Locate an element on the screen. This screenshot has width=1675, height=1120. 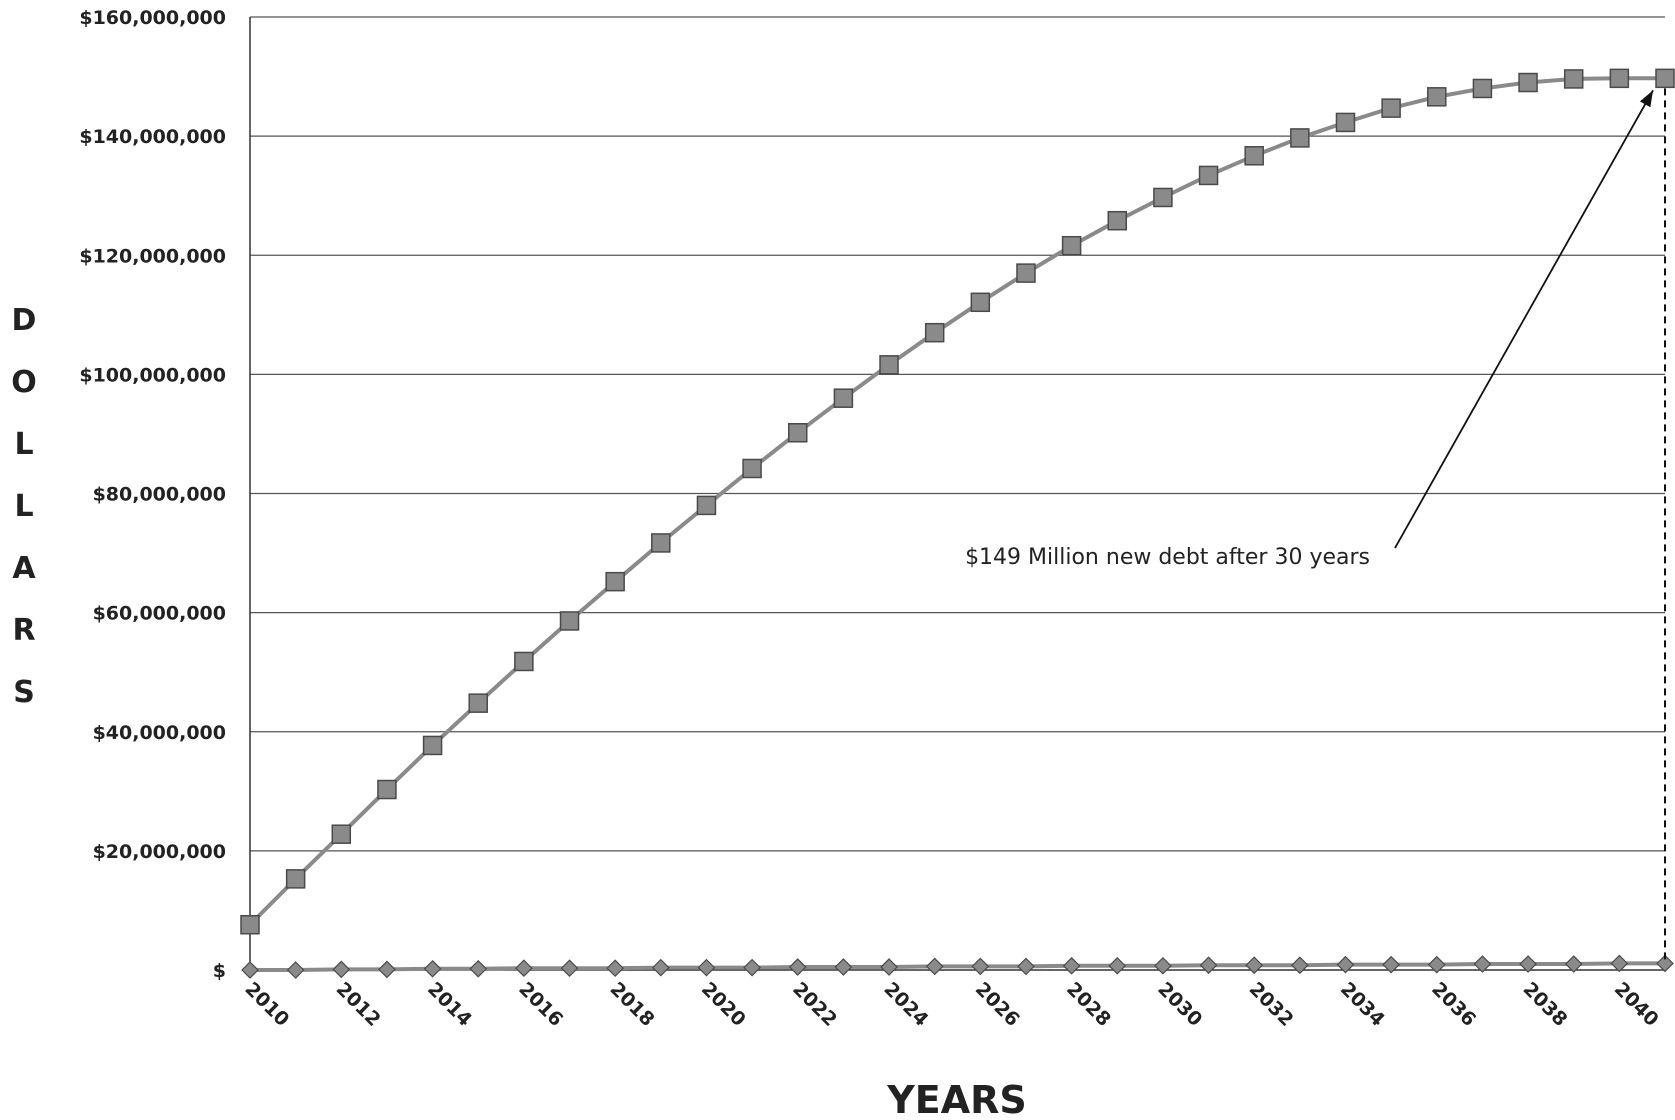
x-tick-label: 2014 is located at coordinates (449, 1004).